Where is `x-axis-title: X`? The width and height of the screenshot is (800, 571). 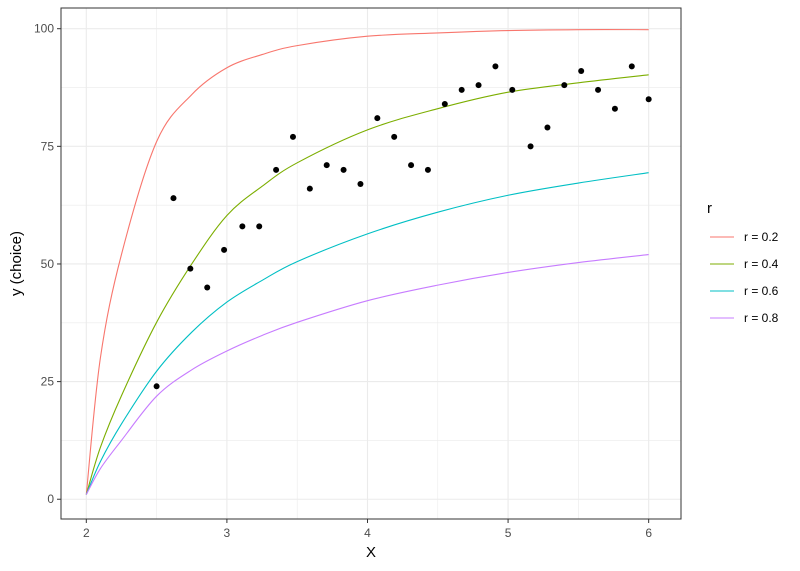
x-axis-title: X is located at coordinates (371, 552).